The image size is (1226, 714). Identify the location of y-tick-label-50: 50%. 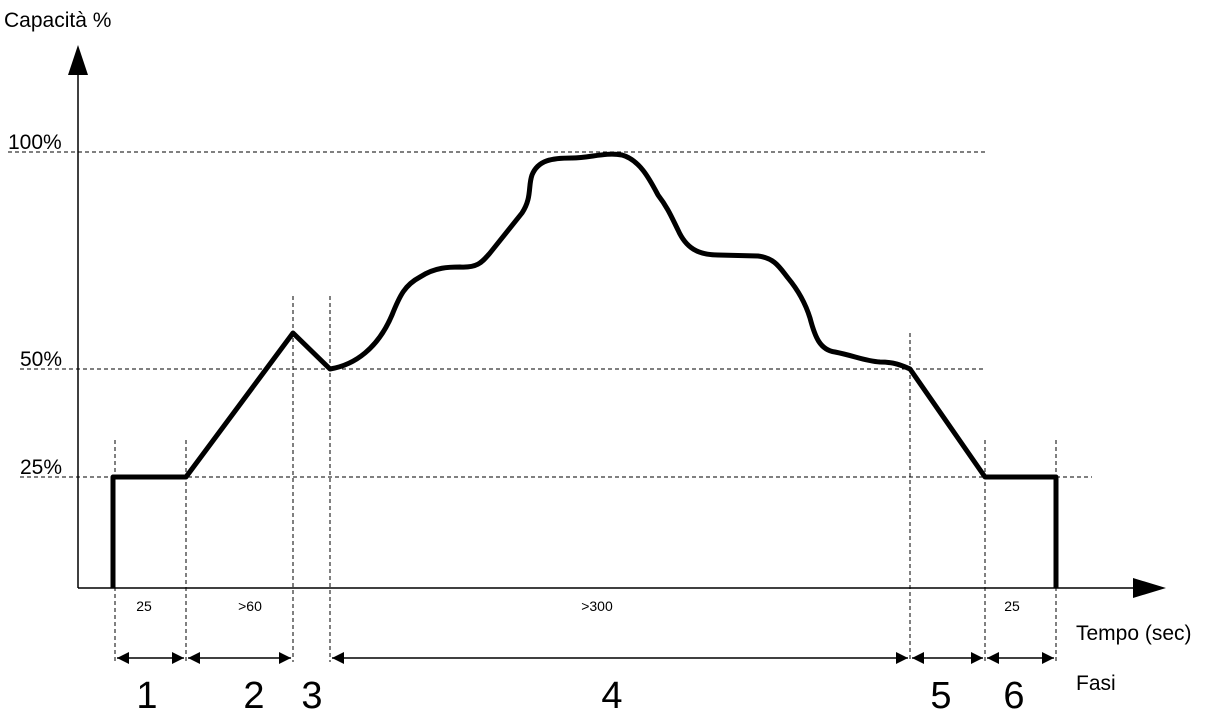
(41, 359).